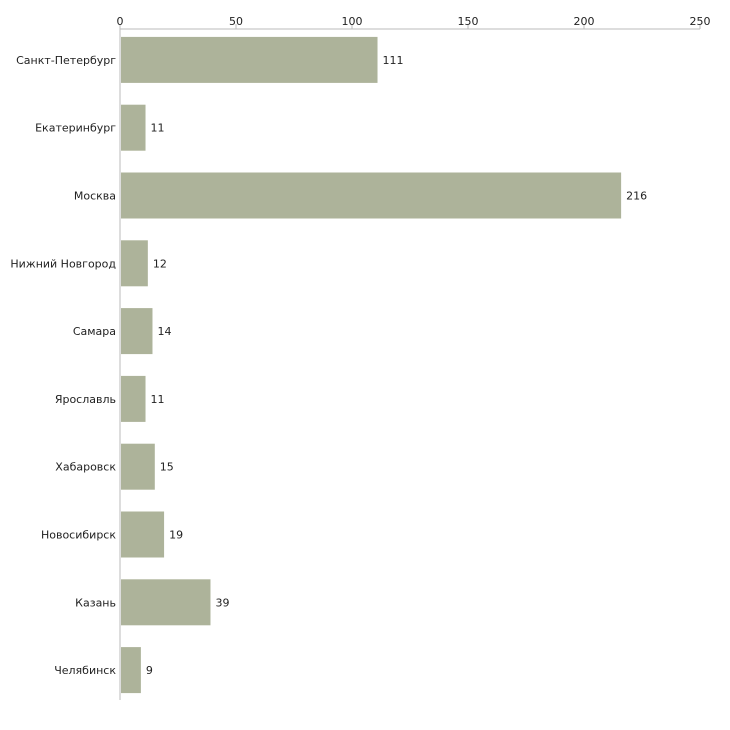 Image resolution: width=730 pixels, height=730 pixels. Describe the element at coordinates (75, 128) in the screenshot. I see `category-label: Екатеринбург` at that location.